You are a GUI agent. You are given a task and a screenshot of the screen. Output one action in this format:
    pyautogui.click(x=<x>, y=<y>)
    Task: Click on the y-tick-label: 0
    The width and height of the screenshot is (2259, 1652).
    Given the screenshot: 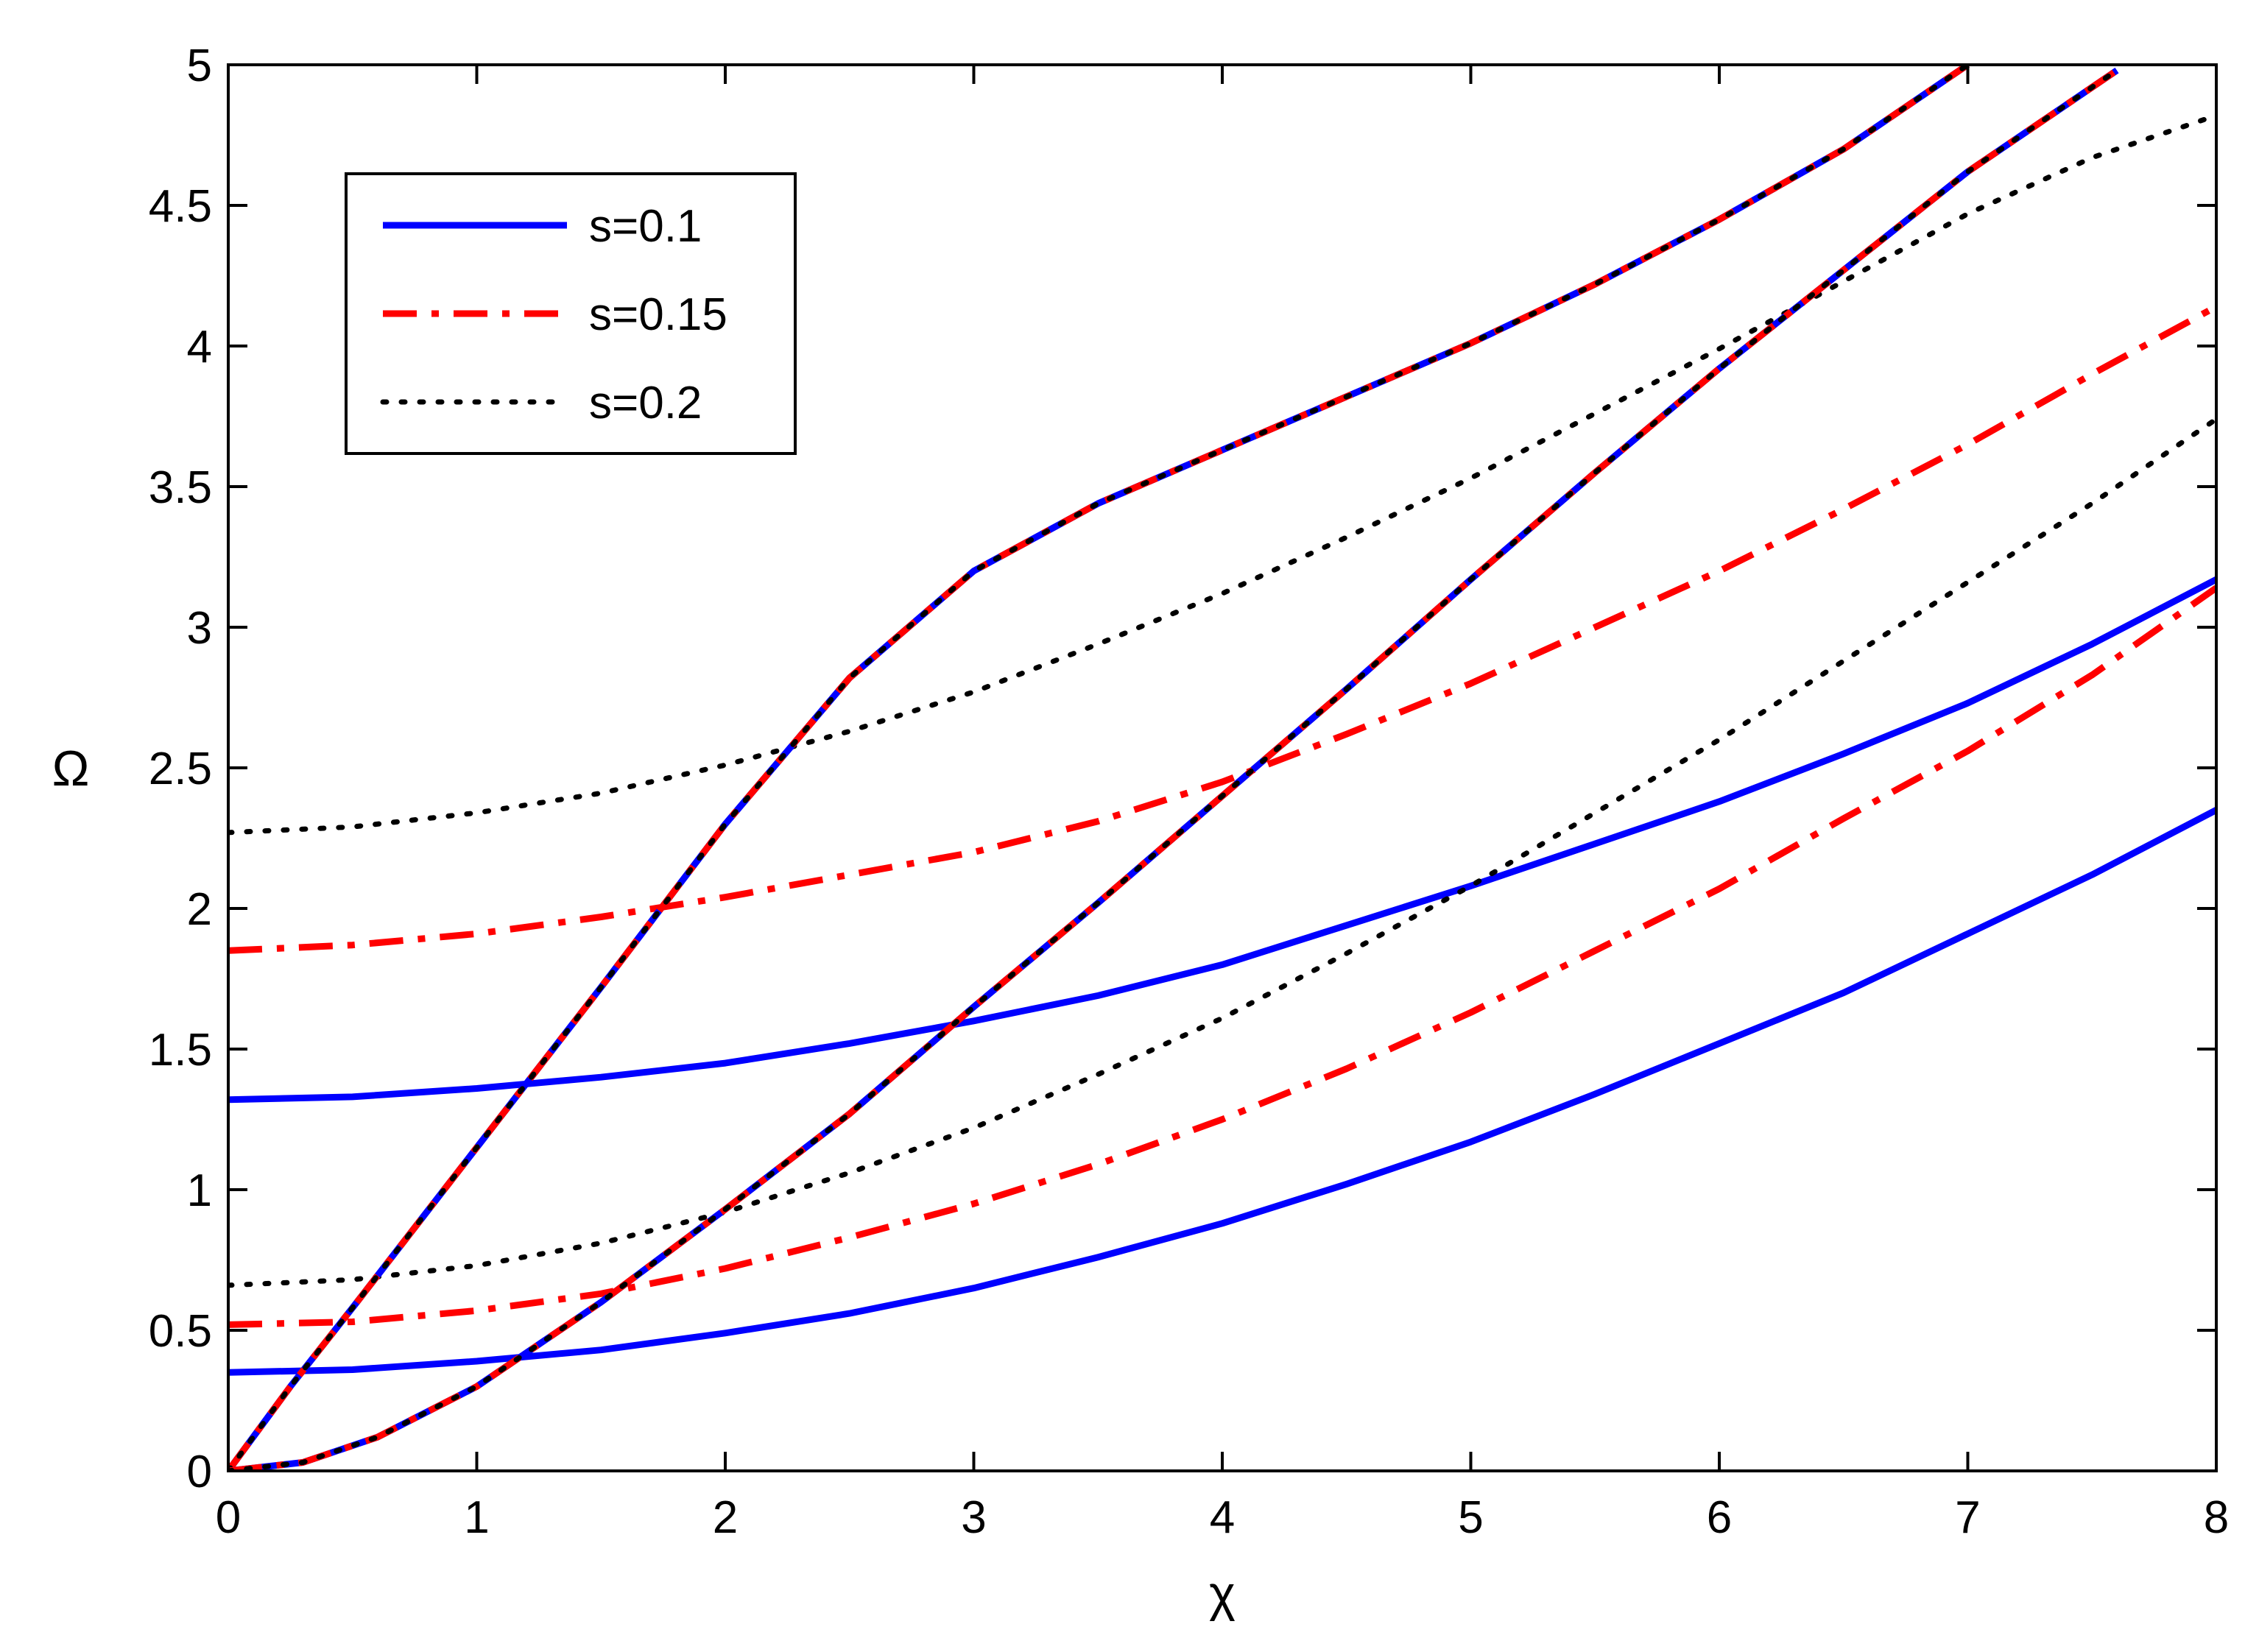 What is the action you would take?
    pyautogui.click(x=199, y=1472)
    